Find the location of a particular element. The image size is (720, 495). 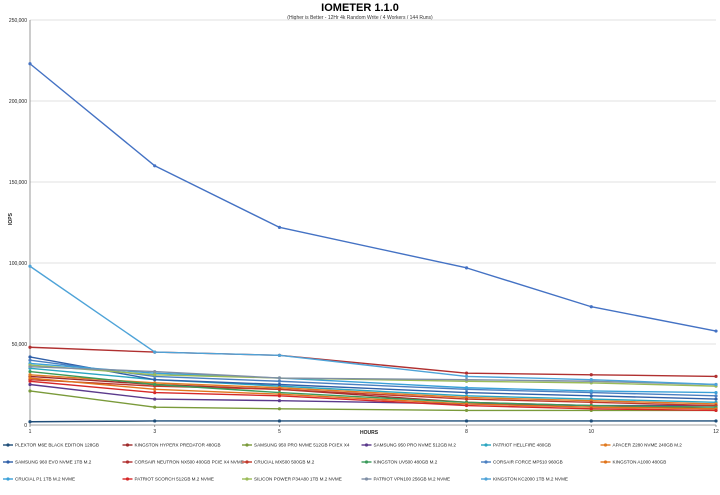

legend-item: SAMSUNG 960 EVO NVME 1TB M.2 is located at coordinates (47, 462).